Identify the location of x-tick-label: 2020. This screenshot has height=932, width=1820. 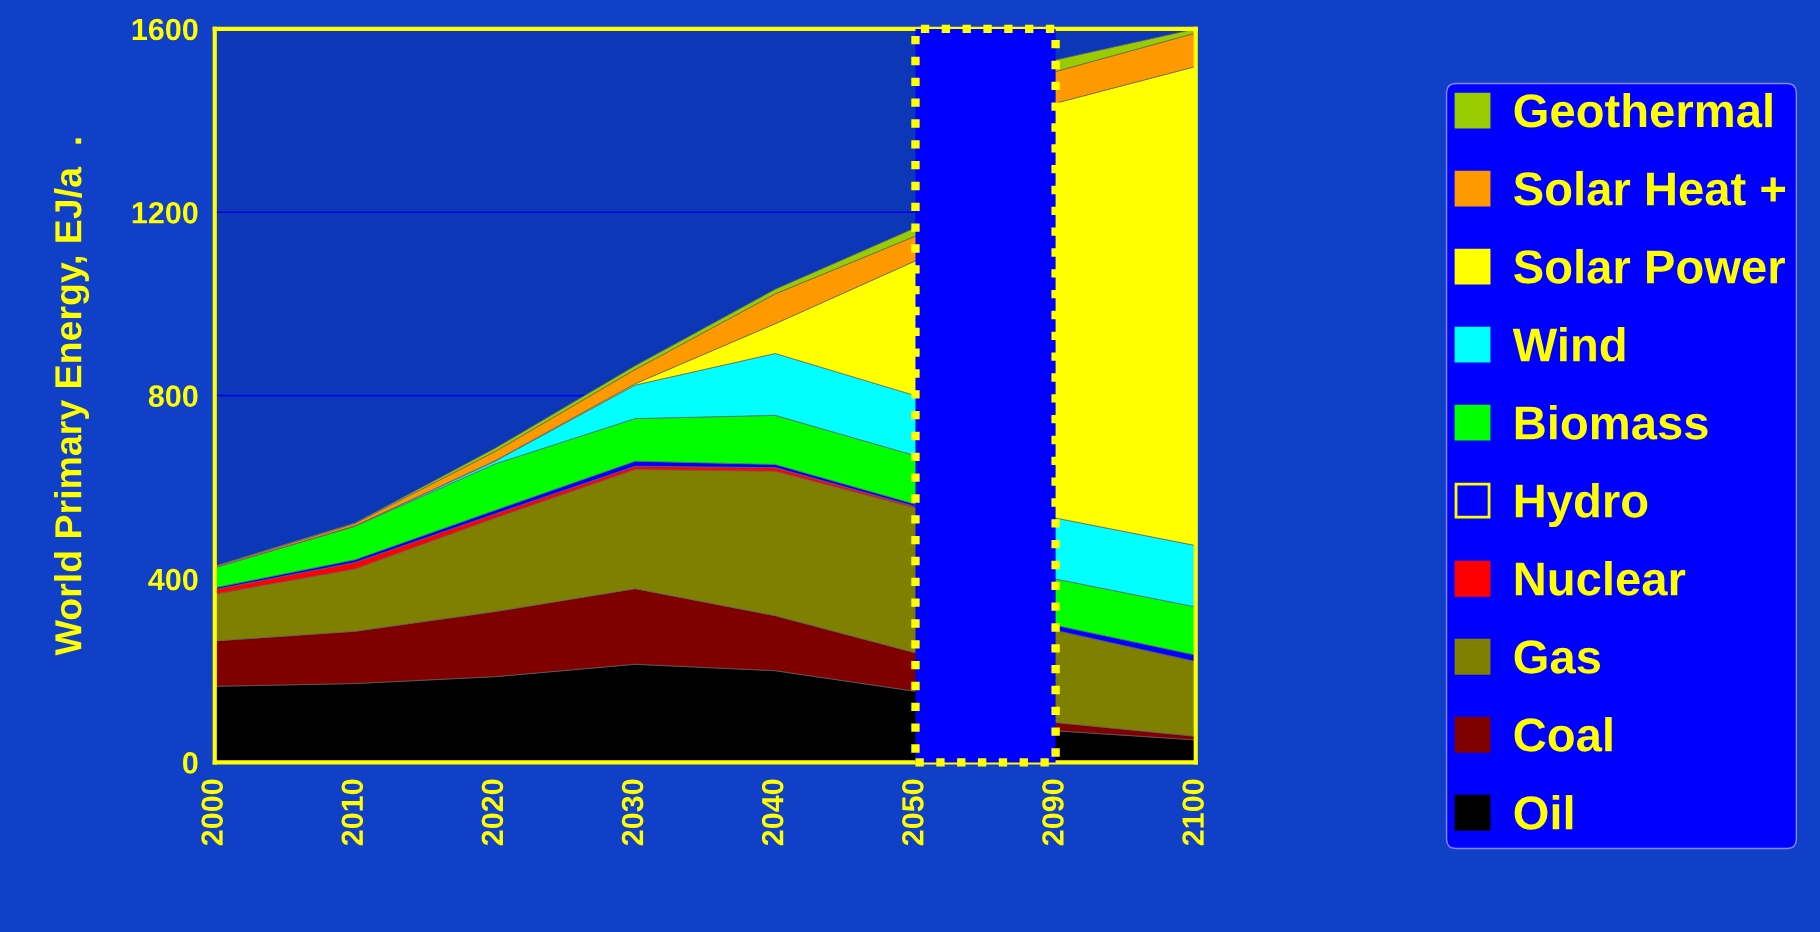
(492, 812).